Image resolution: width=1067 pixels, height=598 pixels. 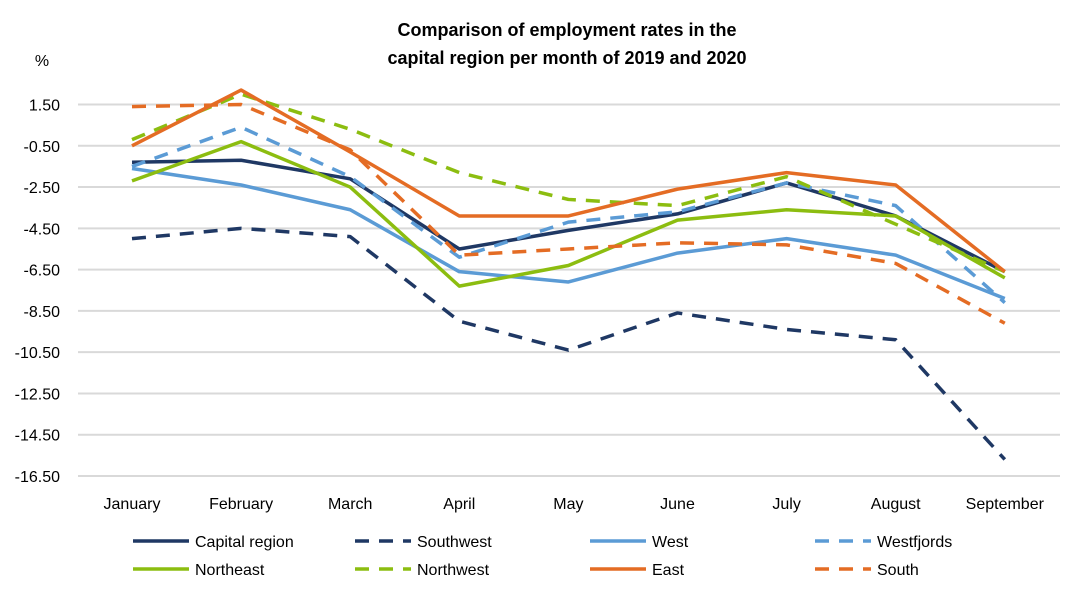 I want to click on y-tick-label: -6.50, so click(x=42, y=271).